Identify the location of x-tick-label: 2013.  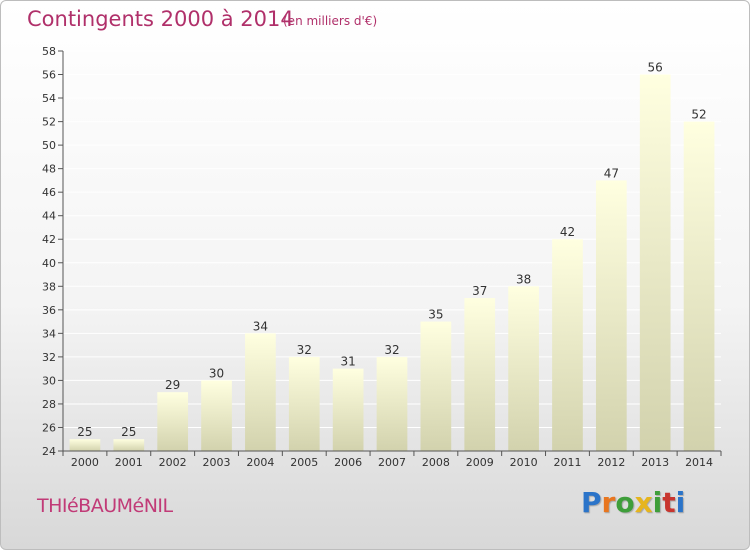
(655, 462).